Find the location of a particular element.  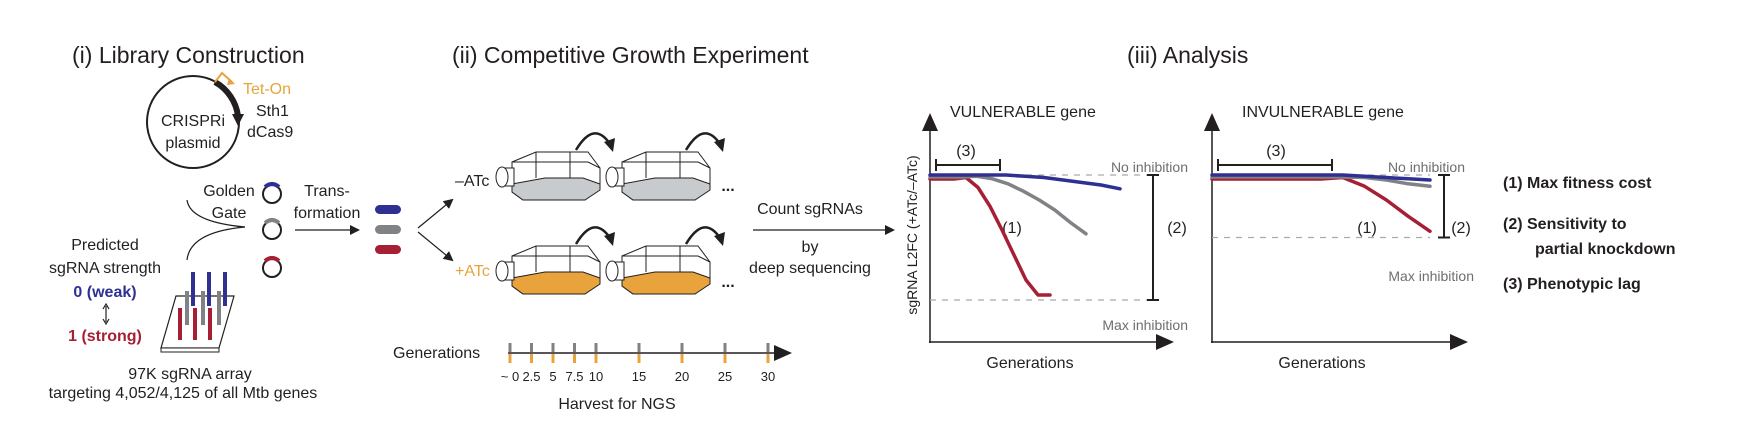

merge-curve-top is located at coordinates (216, 213).